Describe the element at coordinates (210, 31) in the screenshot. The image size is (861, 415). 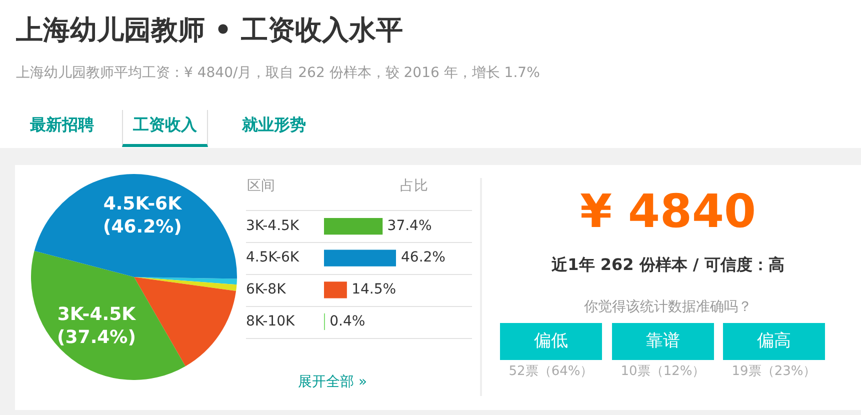
I see `chart-title: 上海幼儿园教师 • 工资收入水平` at that location.